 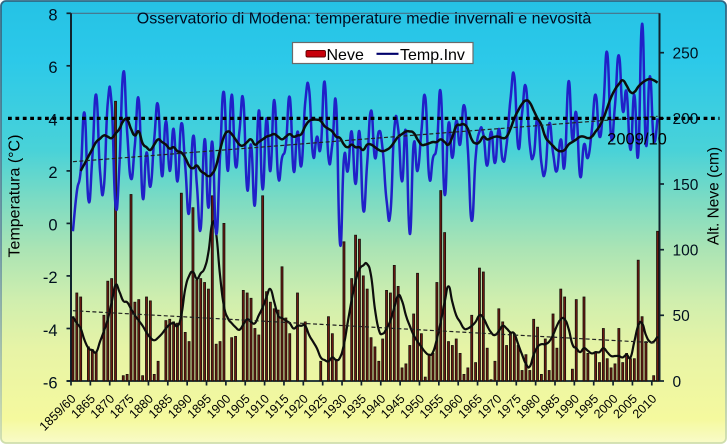 I want to click on svg-text: -2, so click(x=50, y=278).